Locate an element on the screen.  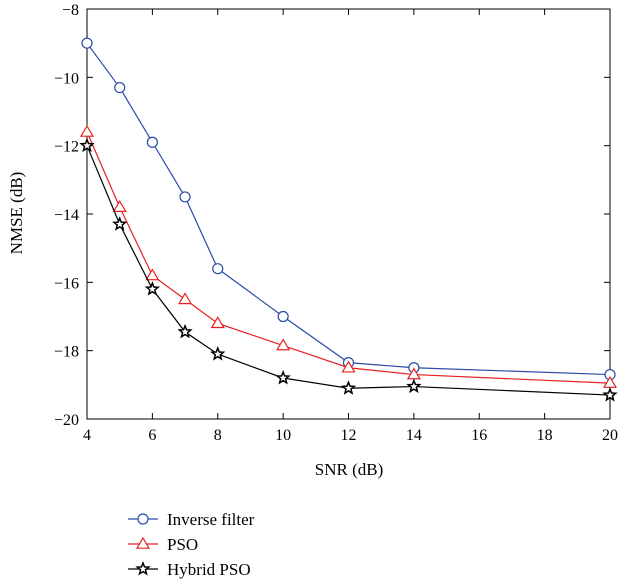
y-axis-title: NMSE (dB) is located at coordinates (16, 213).